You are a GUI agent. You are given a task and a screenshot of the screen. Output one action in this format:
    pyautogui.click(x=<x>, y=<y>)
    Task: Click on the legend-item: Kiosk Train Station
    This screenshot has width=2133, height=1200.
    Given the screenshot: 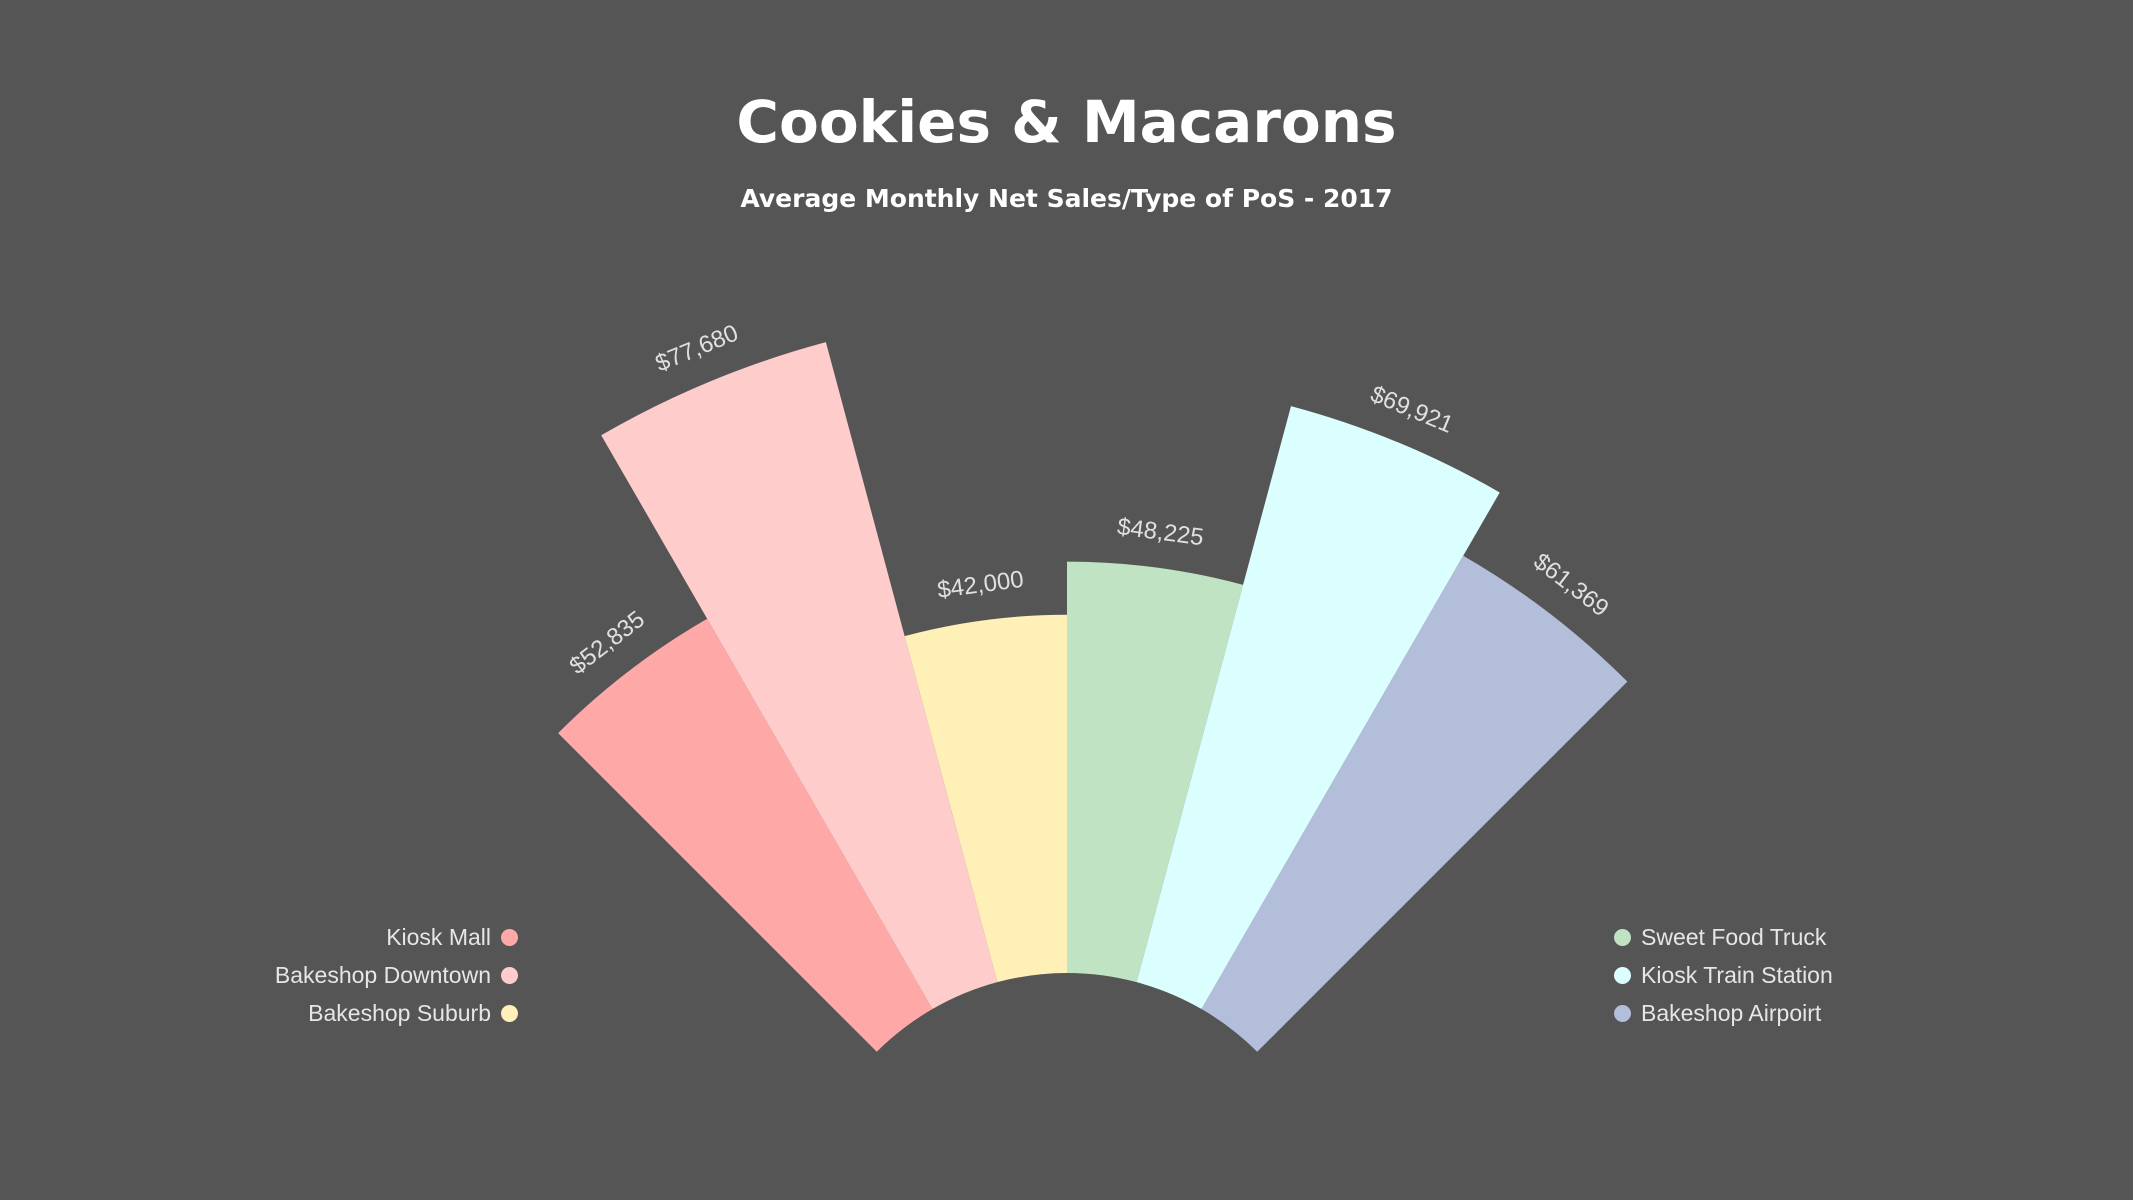 What is the action you would take?
    pyautogui.click(x=1723, y=975)
    